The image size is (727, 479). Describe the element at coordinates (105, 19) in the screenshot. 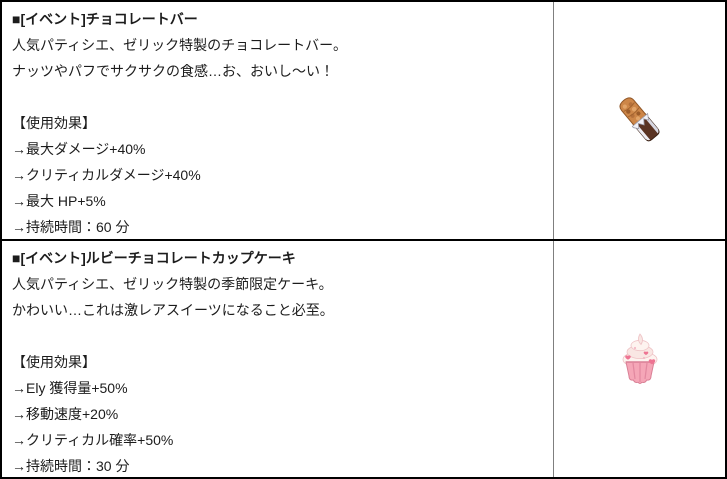

I see `item-title: ■[イベント]チョコレートバー` at that location.